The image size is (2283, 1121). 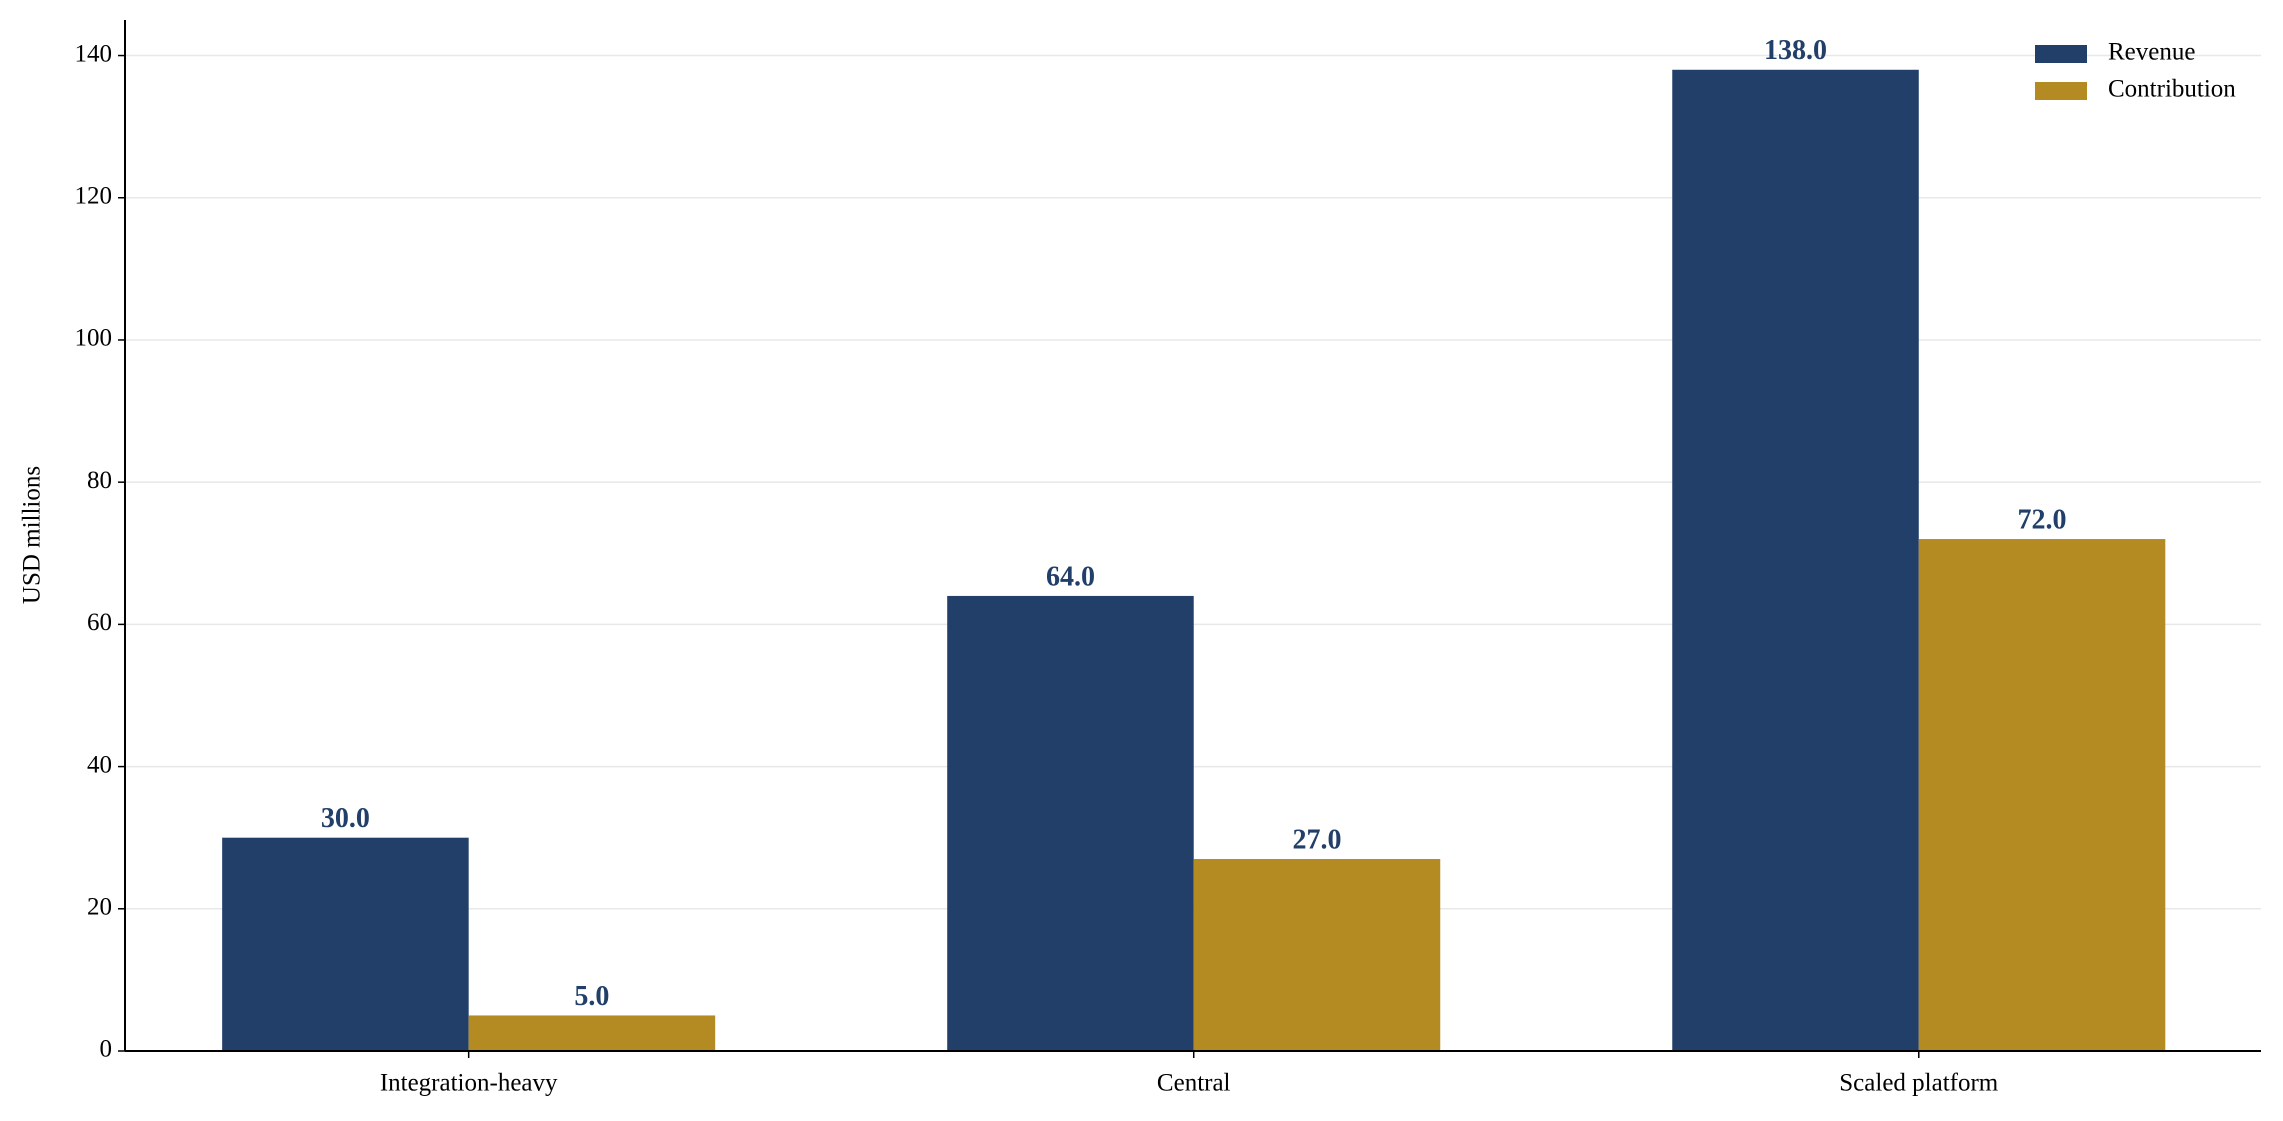 What do you see at coordinates (1316, 839) in the screenshot?
I see `value-label: 27.0` at bounding box center [1316, 839].